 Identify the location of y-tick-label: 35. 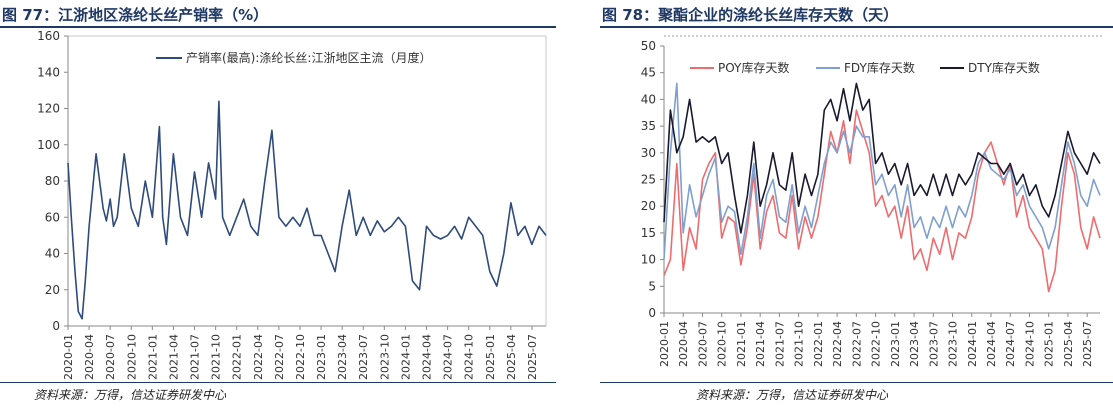
(648, 126).